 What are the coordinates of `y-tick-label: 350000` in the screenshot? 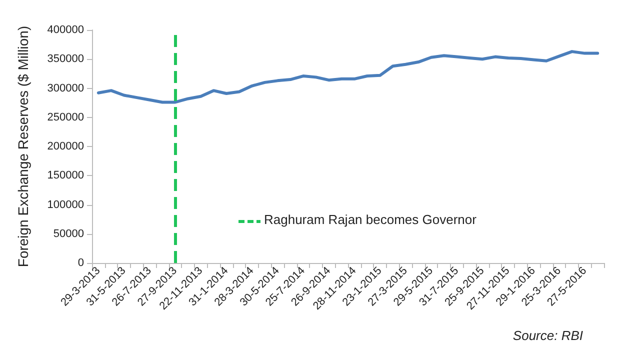 It's located at (65, 59).